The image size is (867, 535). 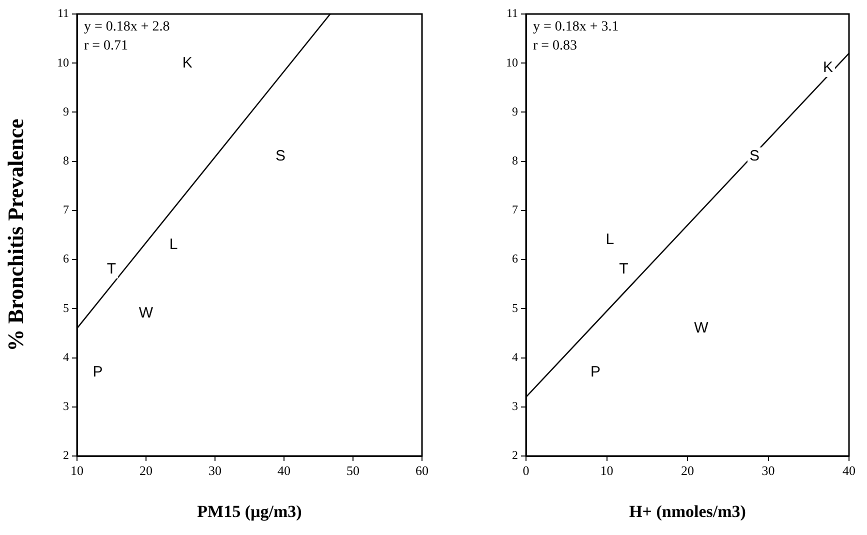 What do you see at coordinates (607, 470) in the screenshot?
I see `x-tick-label: 10` at bounding box center [607, 470].